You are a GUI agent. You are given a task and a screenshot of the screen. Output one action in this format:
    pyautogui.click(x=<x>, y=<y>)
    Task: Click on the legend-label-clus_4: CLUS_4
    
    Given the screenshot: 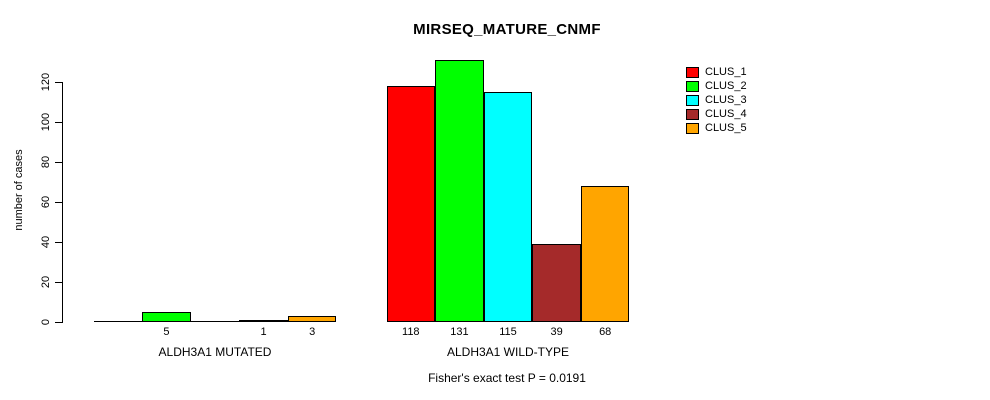 What is the action you would take?
    pyautogui.click(x=726, y=114)
    